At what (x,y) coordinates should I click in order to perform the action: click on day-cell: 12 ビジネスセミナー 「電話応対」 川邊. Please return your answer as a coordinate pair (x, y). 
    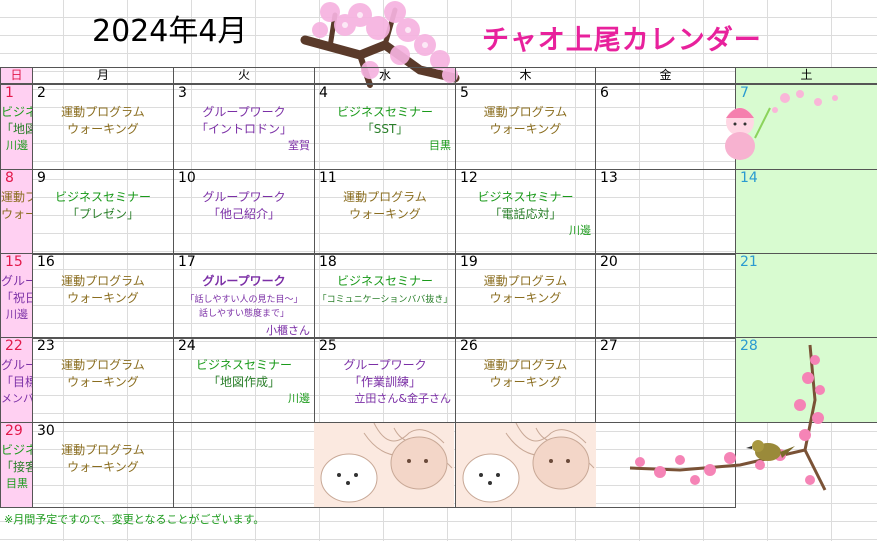
    Looking at the image, I should click on (525, 212).